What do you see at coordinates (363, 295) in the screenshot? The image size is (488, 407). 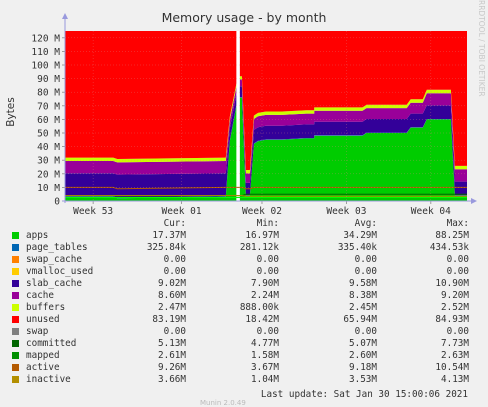 I see `legend-avg-value: 8.38M` at bounding box center [363, 295].